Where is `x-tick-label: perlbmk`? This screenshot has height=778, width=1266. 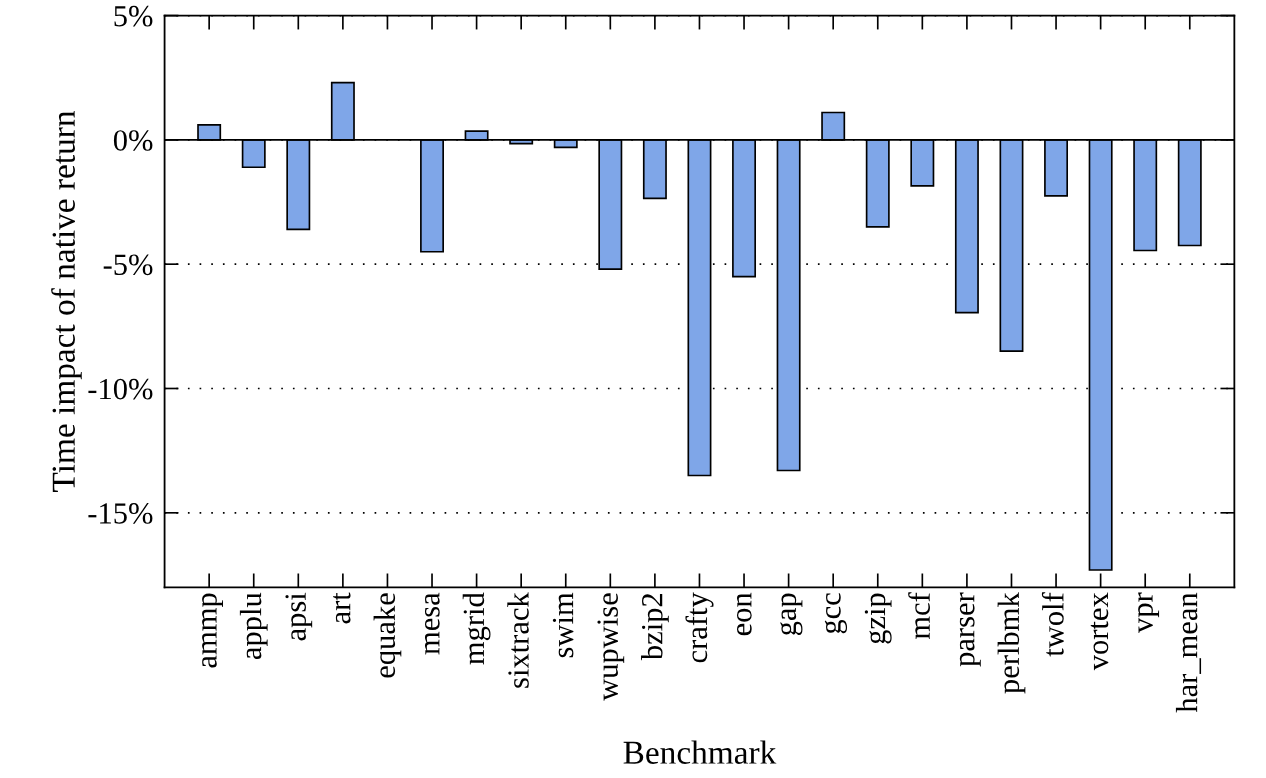 x-tick-label: perlbmk is located at coordinates (1011, 643).